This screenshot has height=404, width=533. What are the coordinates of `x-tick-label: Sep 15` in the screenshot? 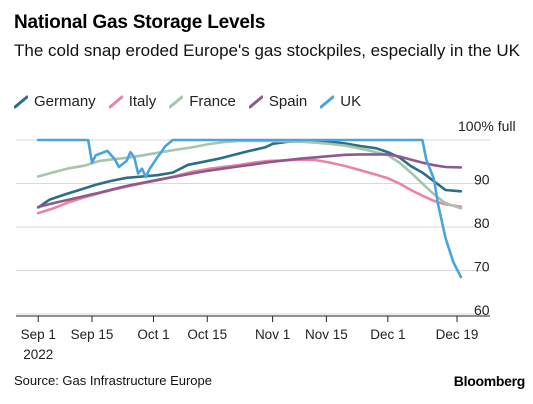 It's located at (92, 334).